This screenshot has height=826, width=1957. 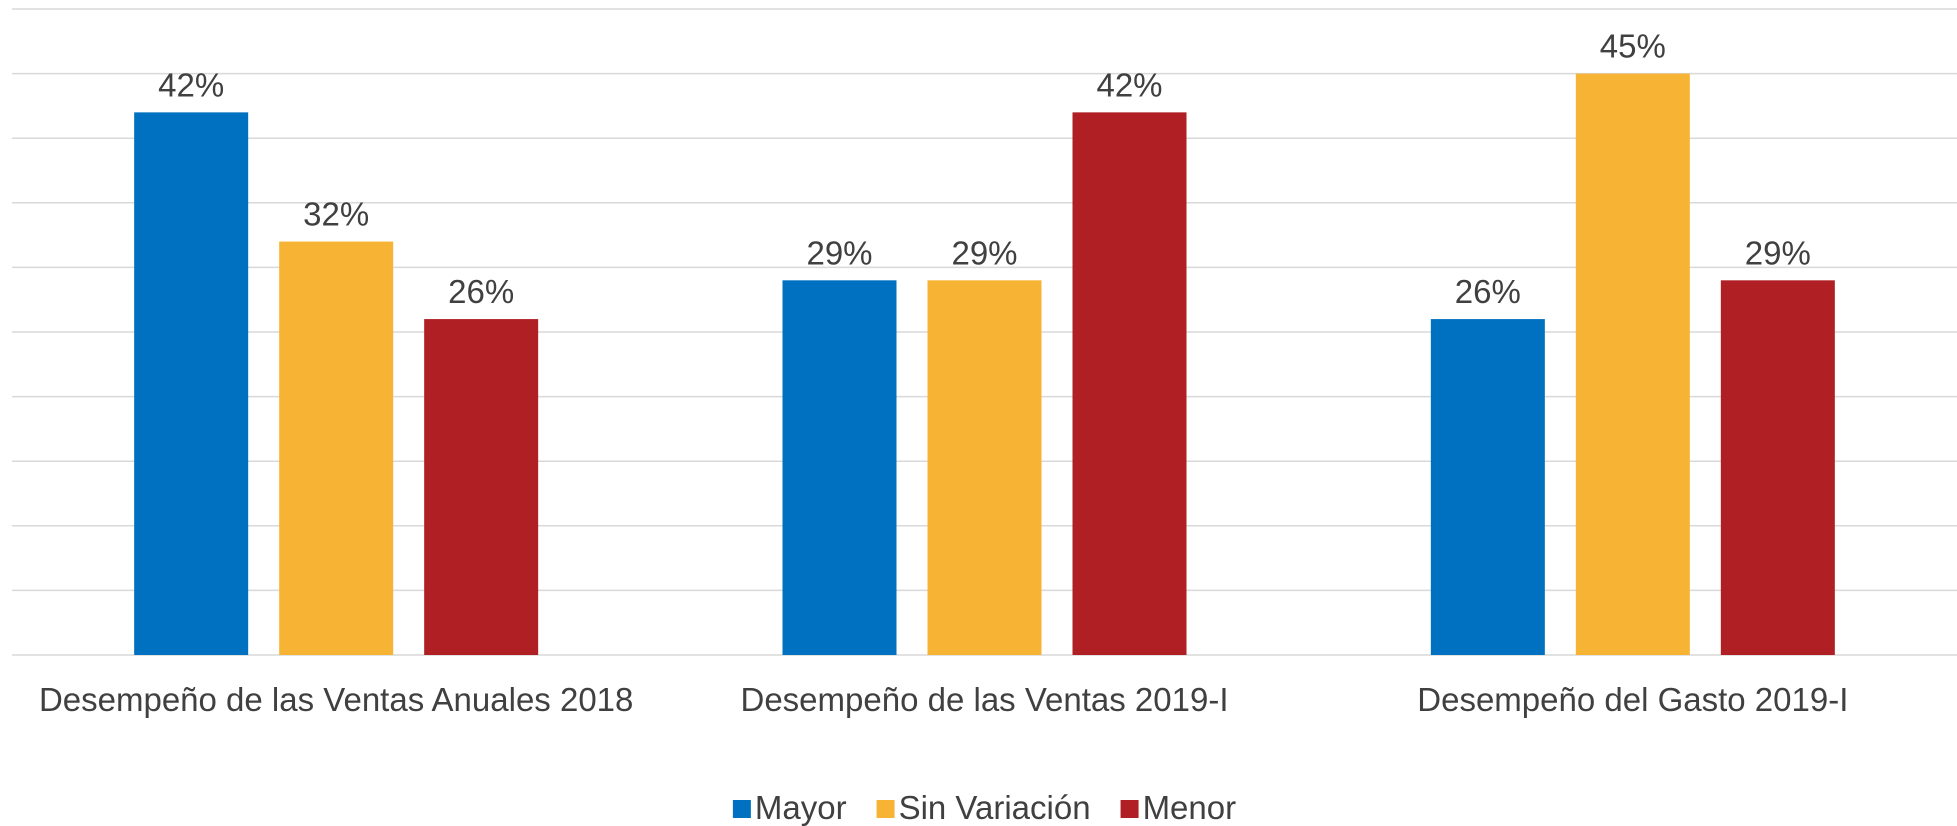 What do you see at coordinates (336, 699) in the screenshot?
I see `x-tick-label: Desempeño de las Ventas Anuales 2018` at bounding box center [336, 699].